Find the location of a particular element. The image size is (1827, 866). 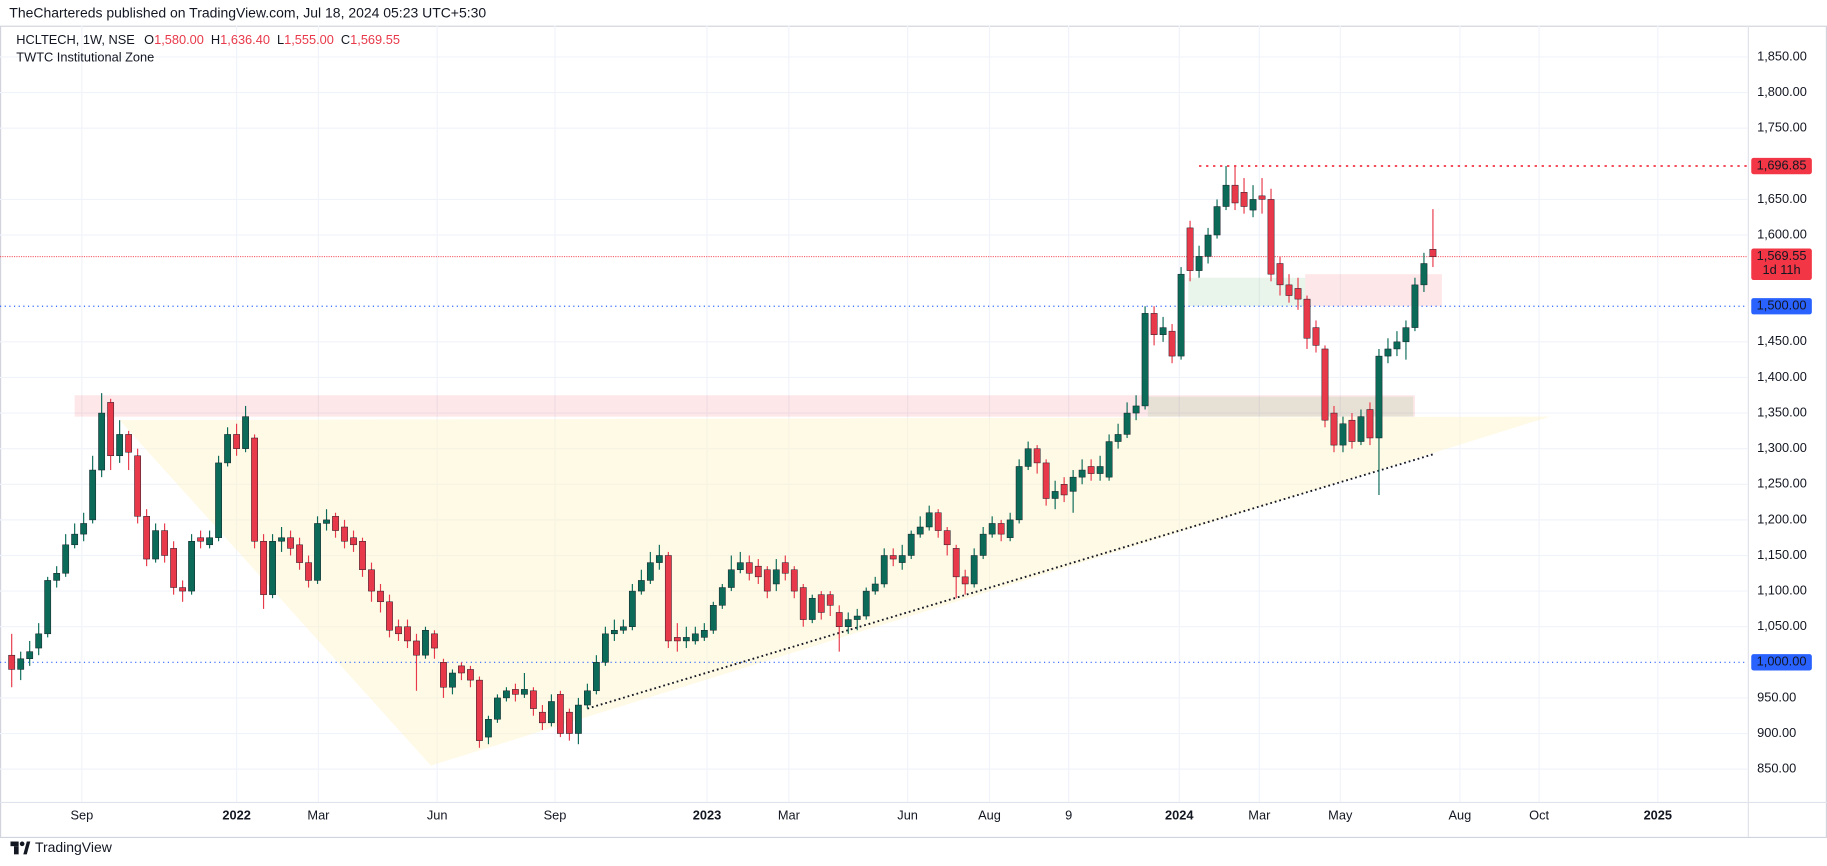

x-tick-label: Oct is located at coordinates (1539, 814).